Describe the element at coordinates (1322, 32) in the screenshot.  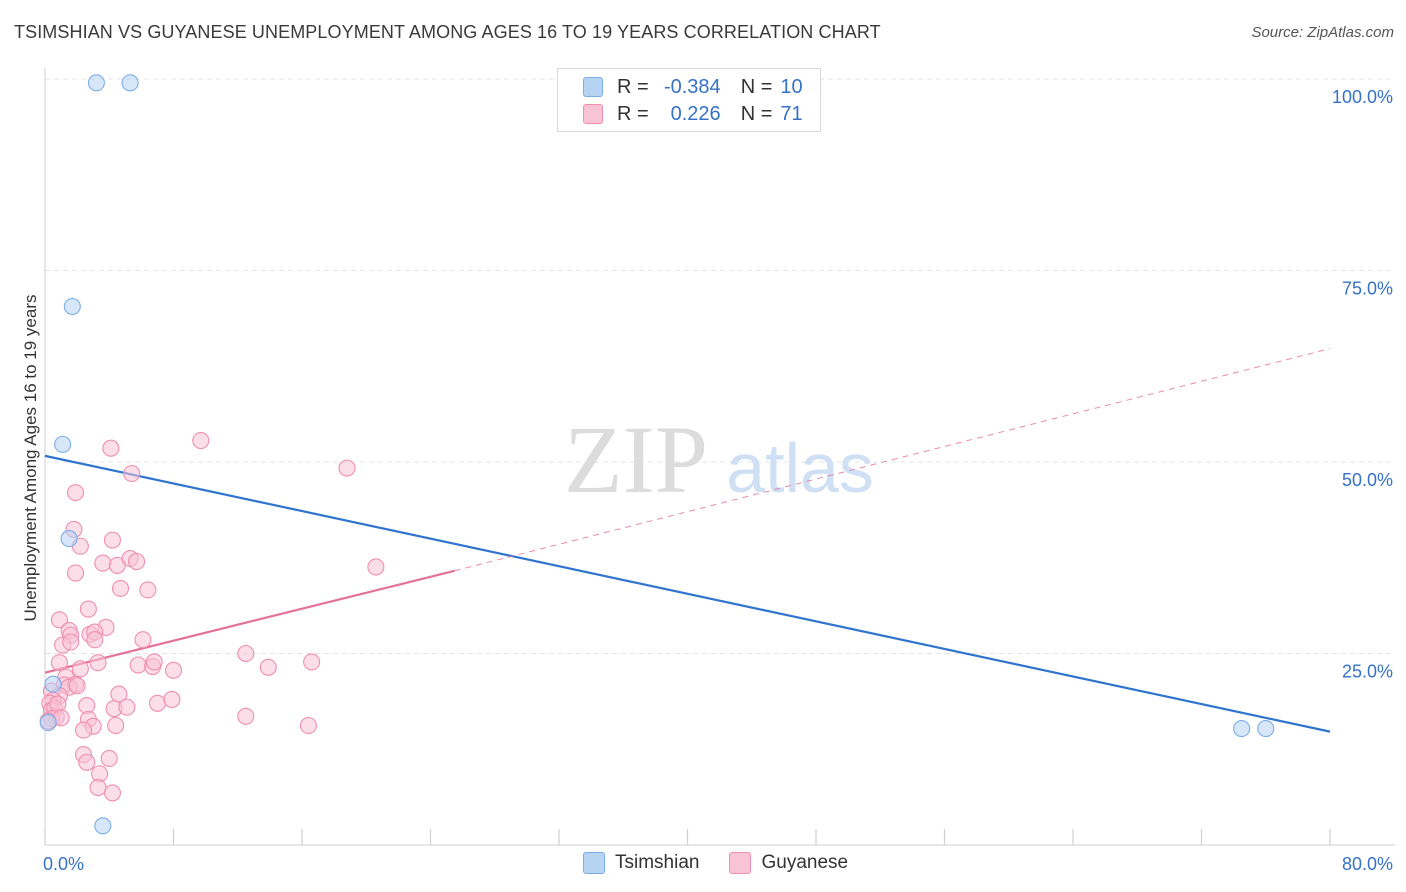
I see `chart-source: Source: ZipAtlas.com` at that location.